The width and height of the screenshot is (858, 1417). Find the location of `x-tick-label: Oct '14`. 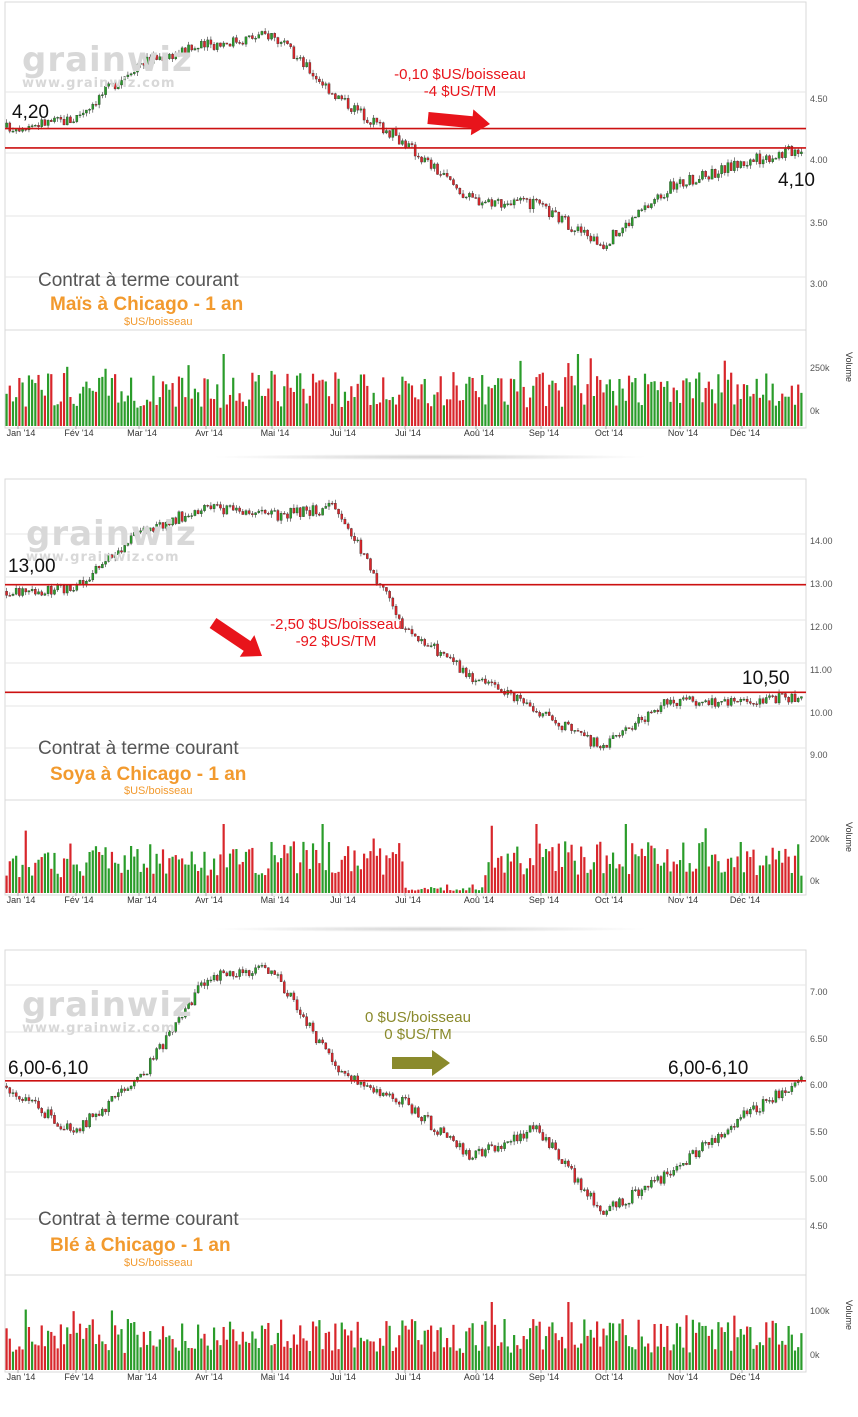

x-tick-label: Oct '14 is located at coordinates (609, 900).